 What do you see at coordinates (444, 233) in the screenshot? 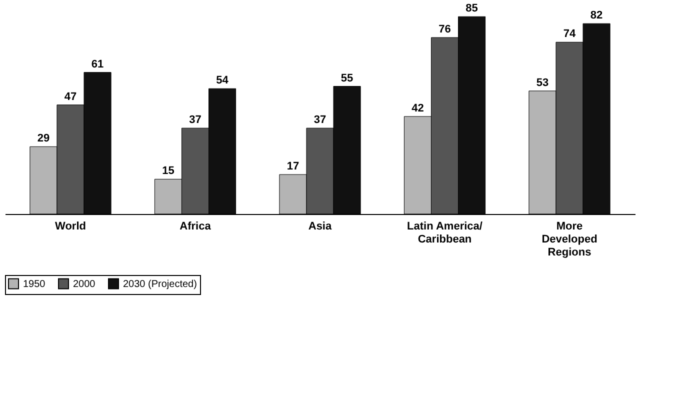
I see `x-tick-label: Latin America/ Caribbean` at bounding box center [444, 233].